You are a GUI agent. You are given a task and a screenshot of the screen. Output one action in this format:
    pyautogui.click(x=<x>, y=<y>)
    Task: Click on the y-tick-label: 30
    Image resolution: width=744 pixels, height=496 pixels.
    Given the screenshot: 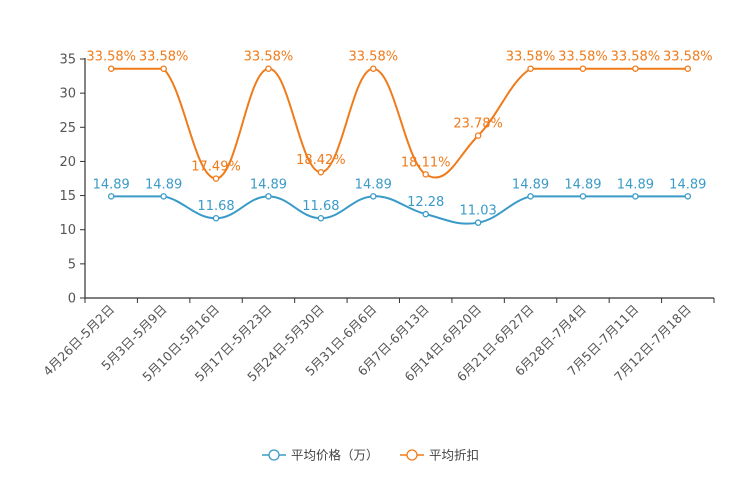 What is the action you would take?
    pyautogui.click(x=67, y=94)
    